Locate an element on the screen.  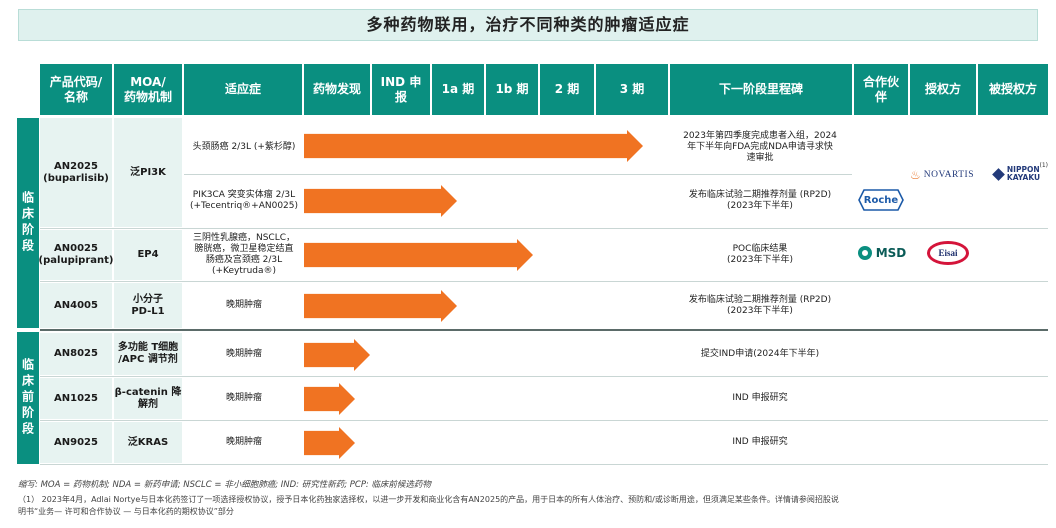
milestone-row-5: 提交IND申请(2024年下半年) is located at coordinates (760, 353).